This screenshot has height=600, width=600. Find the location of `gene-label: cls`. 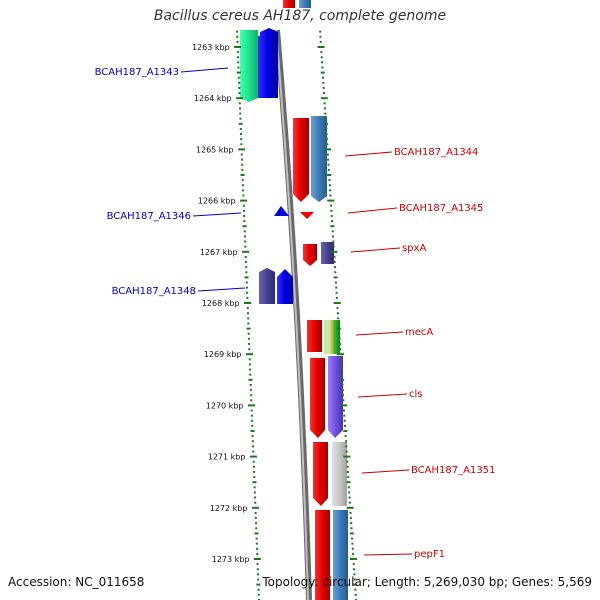

gene-label: cls is located at coordinates (416, 394).